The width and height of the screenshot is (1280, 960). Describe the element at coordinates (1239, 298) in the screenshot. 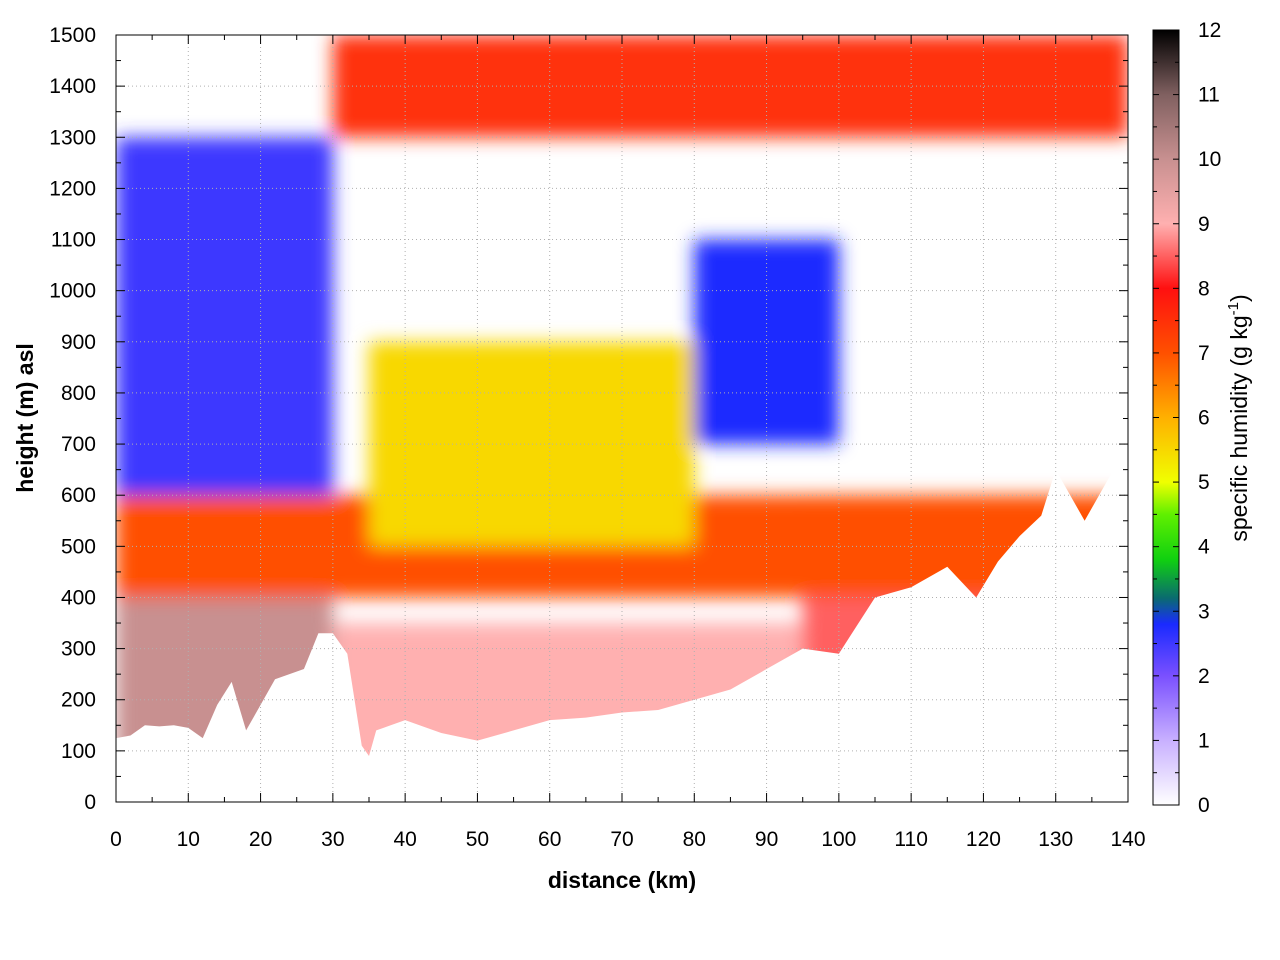

I see `colorbar-title-end: )` at that location.